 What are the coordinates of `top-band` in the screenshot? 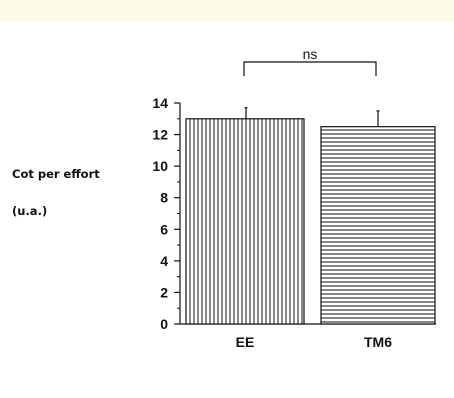 It's located at (227, 11).